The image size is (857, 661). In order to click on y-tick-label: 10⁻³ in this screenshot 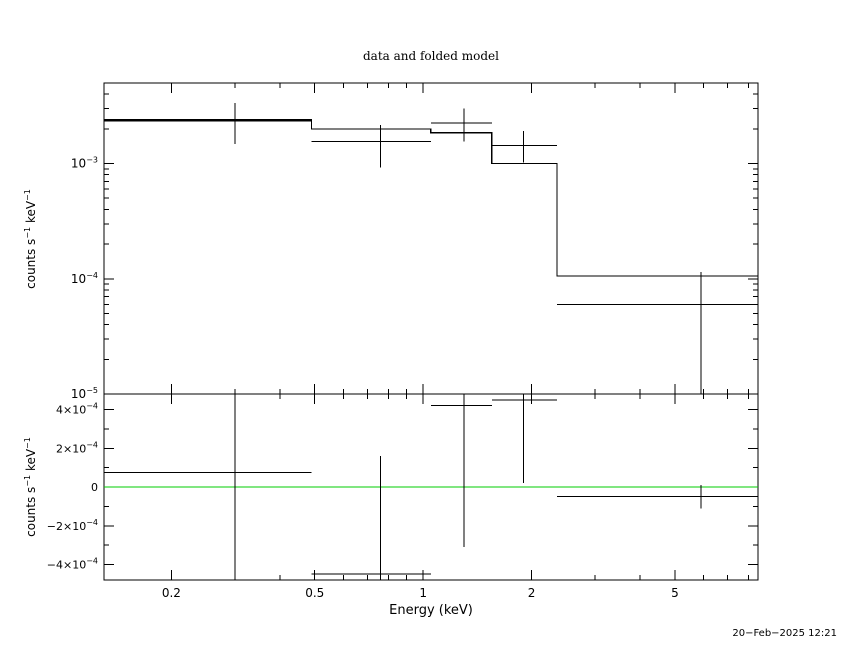, I will do `click(84, 163)`.